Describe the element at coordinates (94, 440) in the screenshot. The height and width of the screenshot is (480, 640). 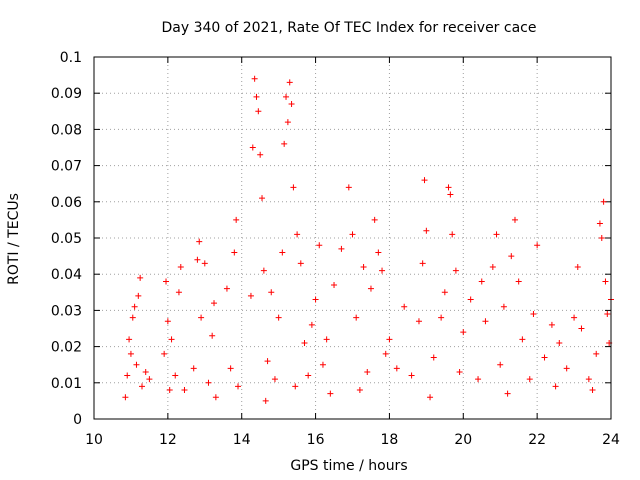
I see `x-tick-label: 10` at that location.